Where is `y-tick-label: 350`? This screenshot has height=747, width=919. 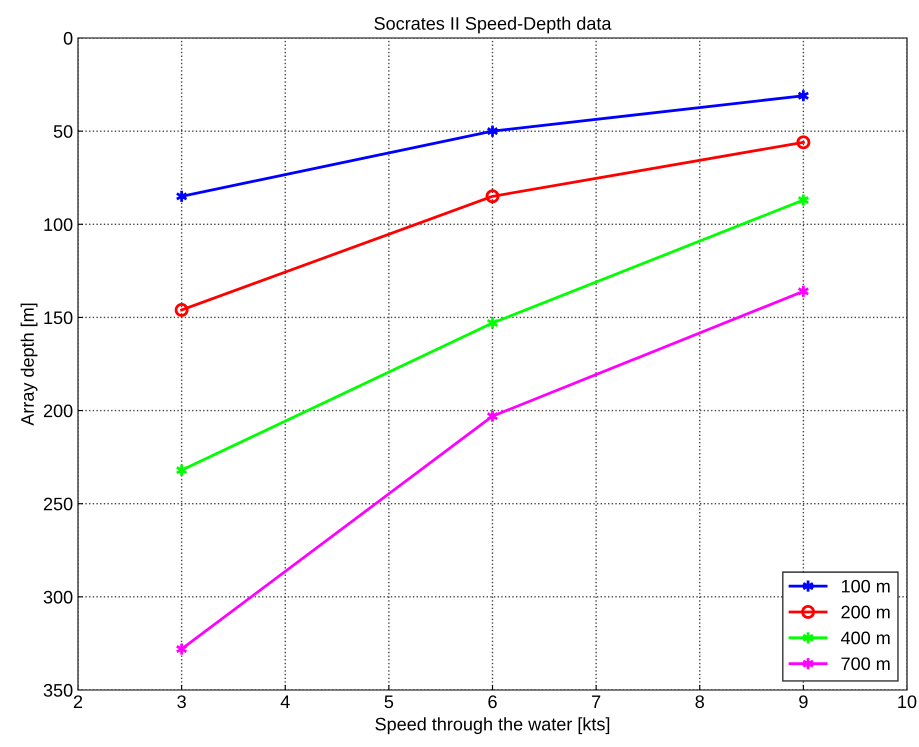 y-tick-label: 350 is located at coordinates (58, 690).